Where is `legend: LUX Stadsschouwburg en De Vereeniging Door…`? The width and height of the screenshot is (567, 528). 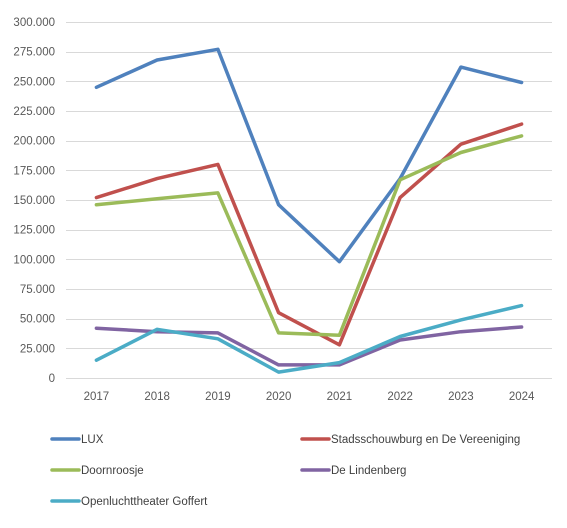
legend: LUX Stadsschouwburg en De Vereeniging Door… is located at coordinates (285, 471).